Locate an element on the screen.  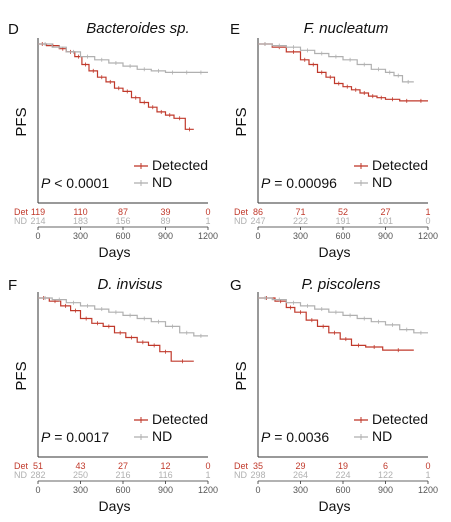
risk-count-nd: 282 is located at coordinates (37, 475).